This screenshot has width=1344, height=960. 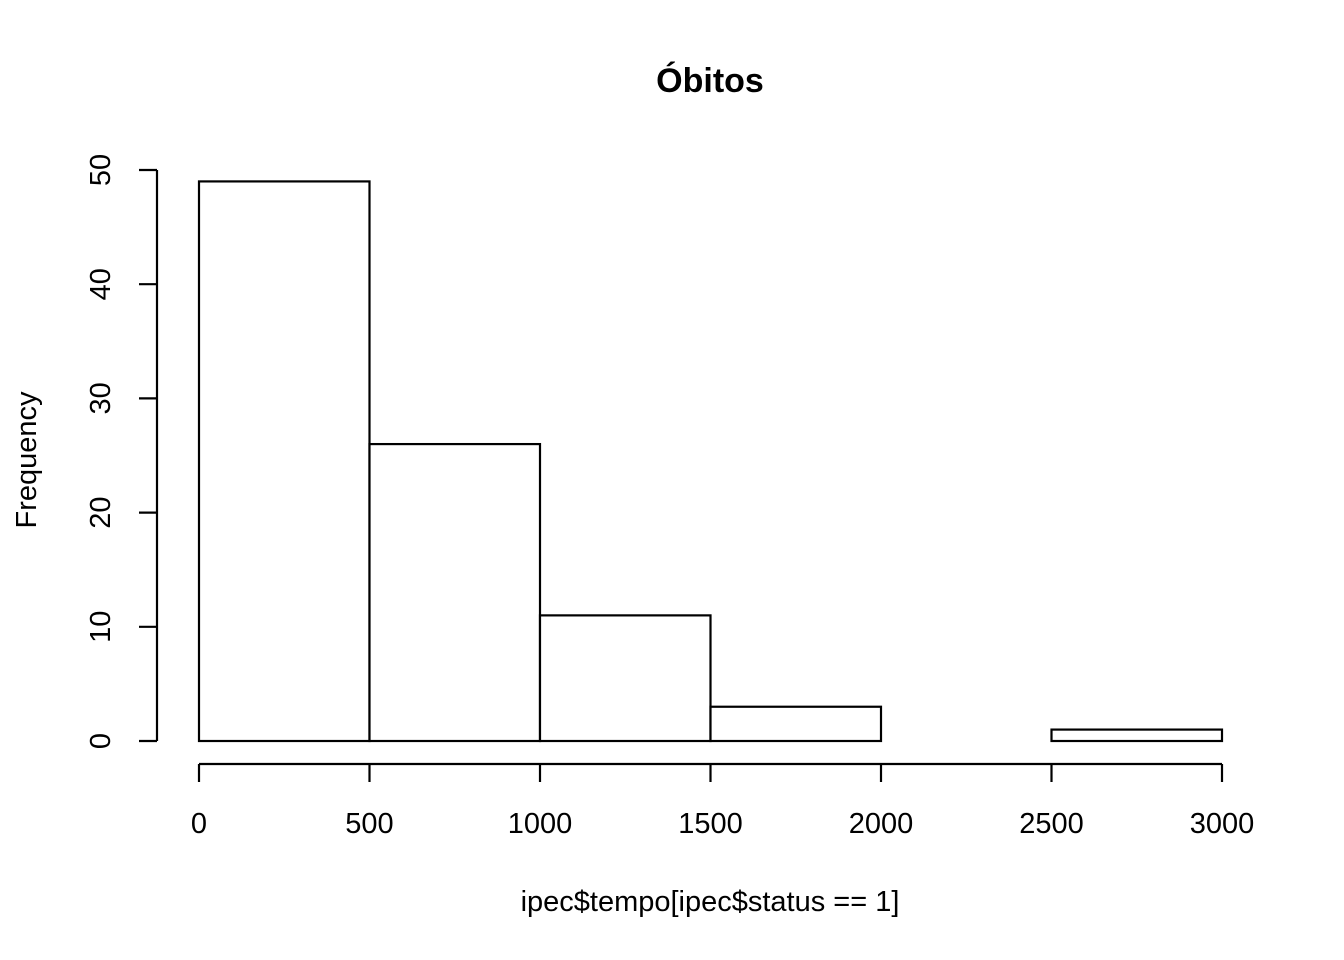 What do you see at coordinates (199, 824) in the screenshot?
I see `x-tick-label-0: 0` at bounding box center [199, 824].